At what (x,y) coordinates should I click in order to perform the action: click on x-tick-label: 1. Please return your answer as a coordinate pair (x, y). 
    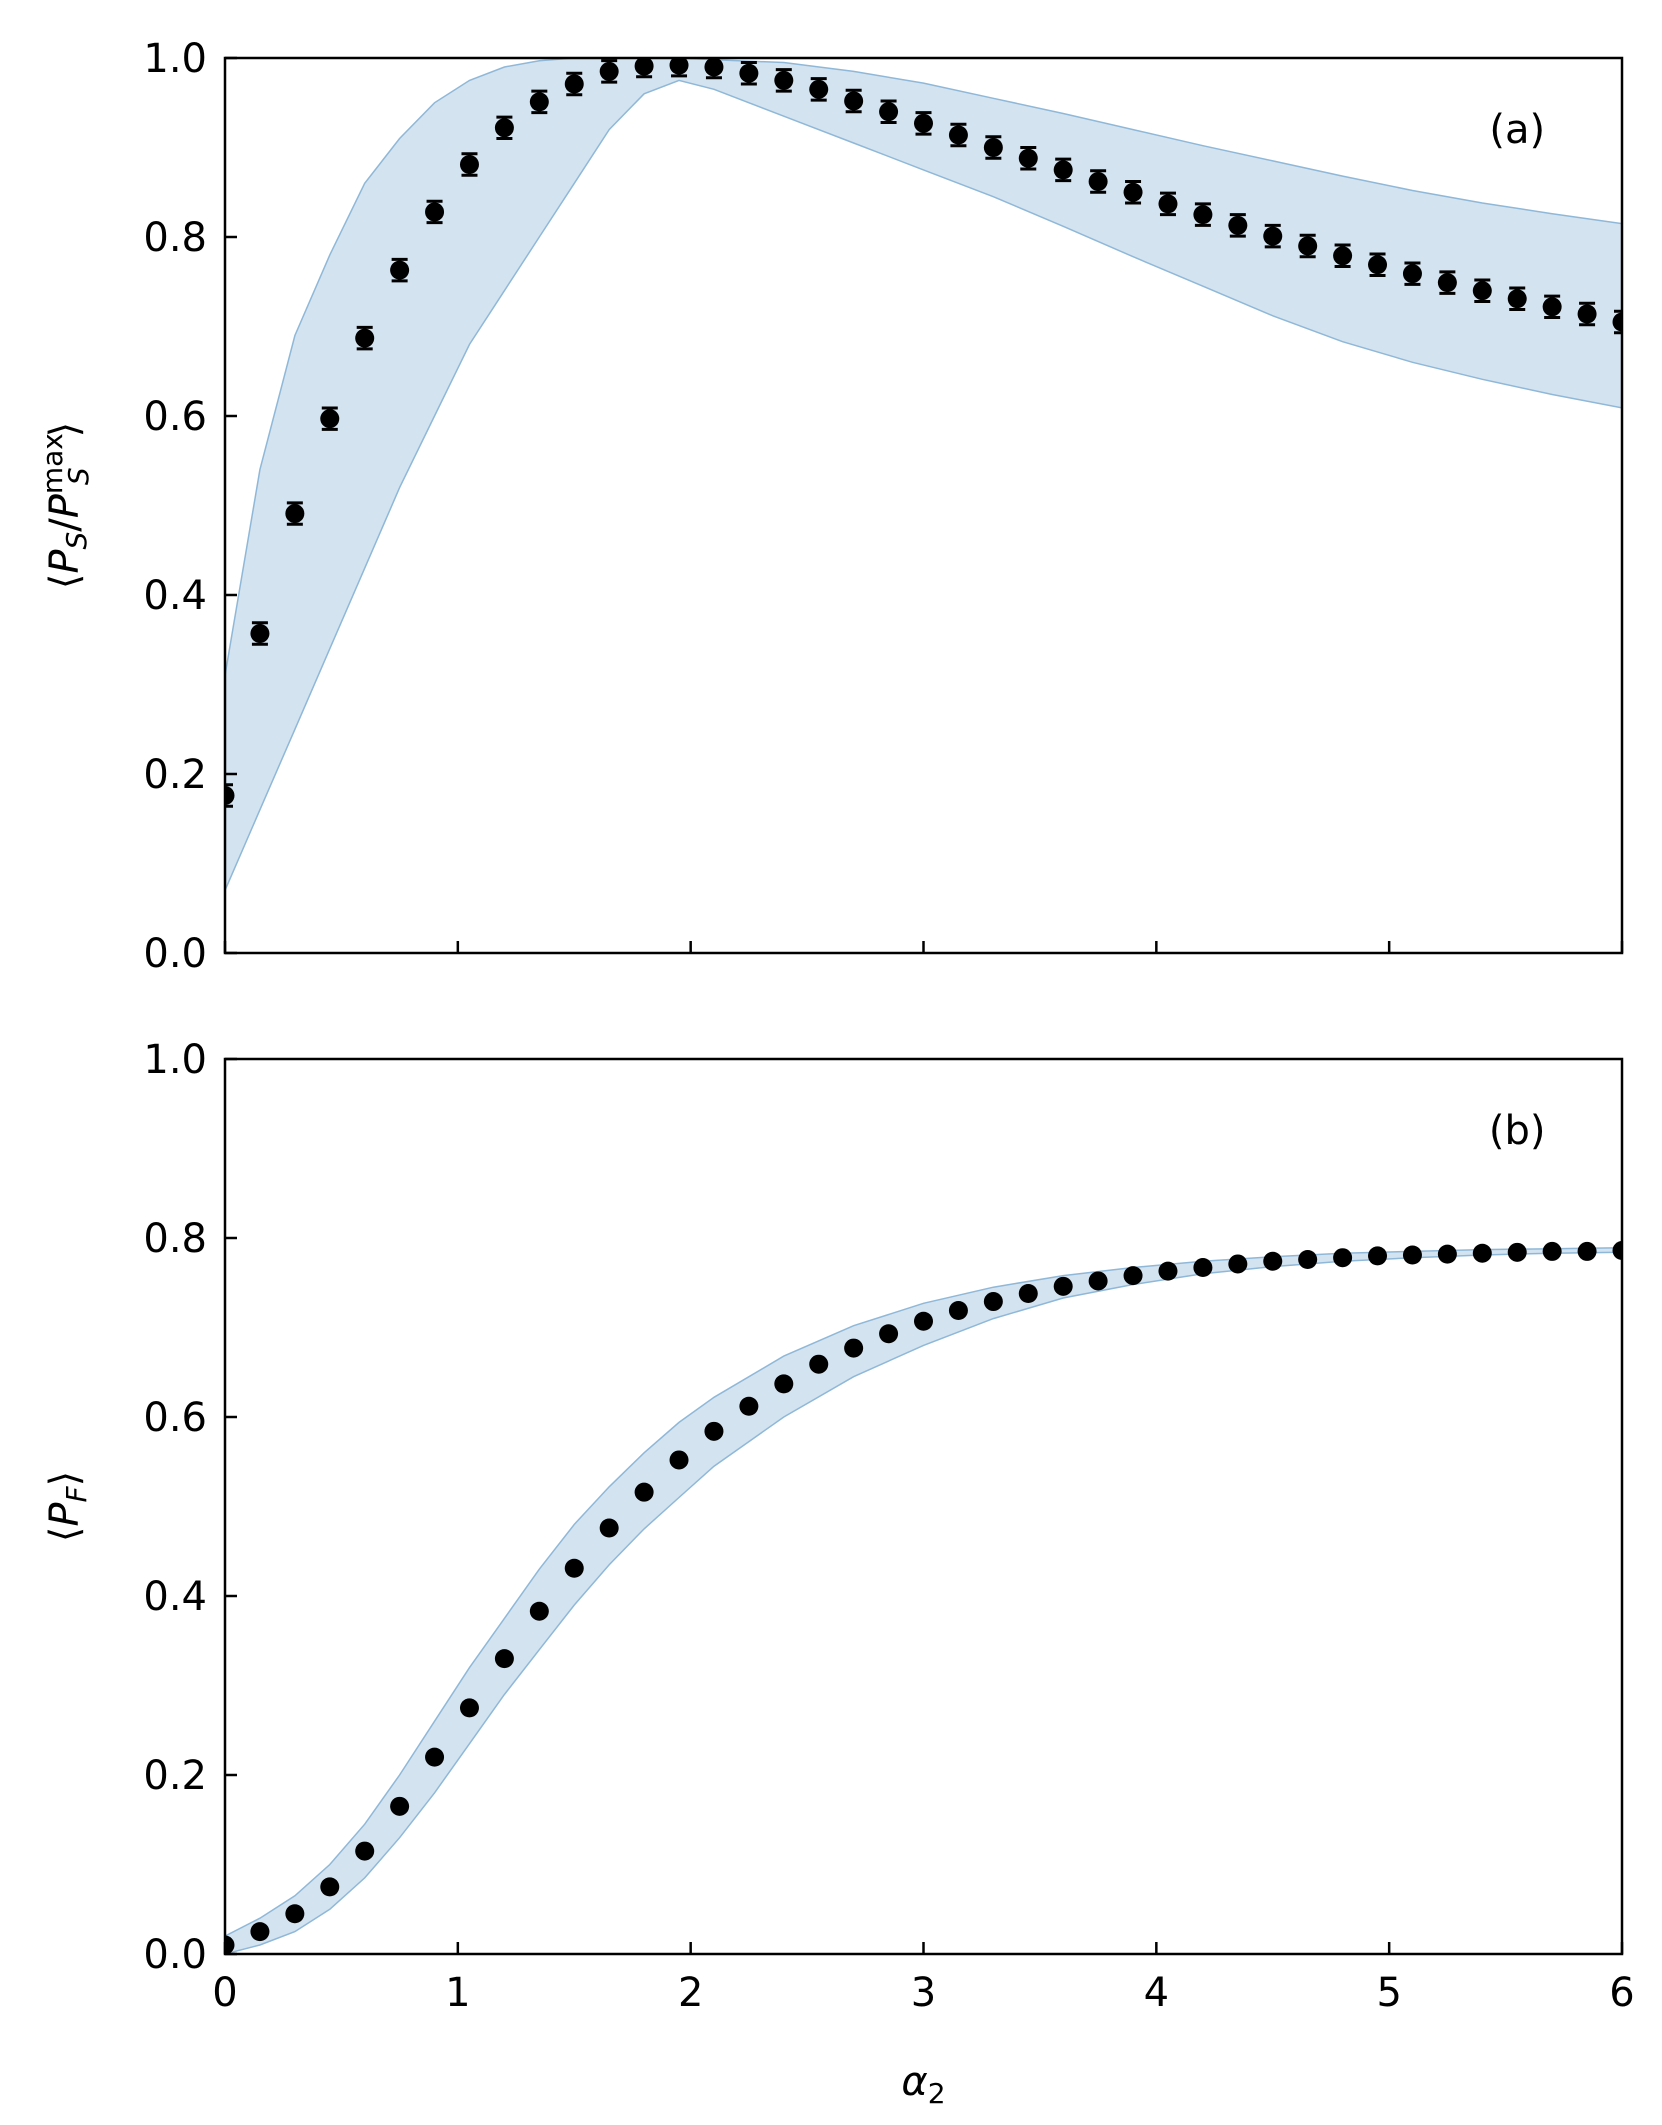
    Looking at the image, I should click on (457, 1993).